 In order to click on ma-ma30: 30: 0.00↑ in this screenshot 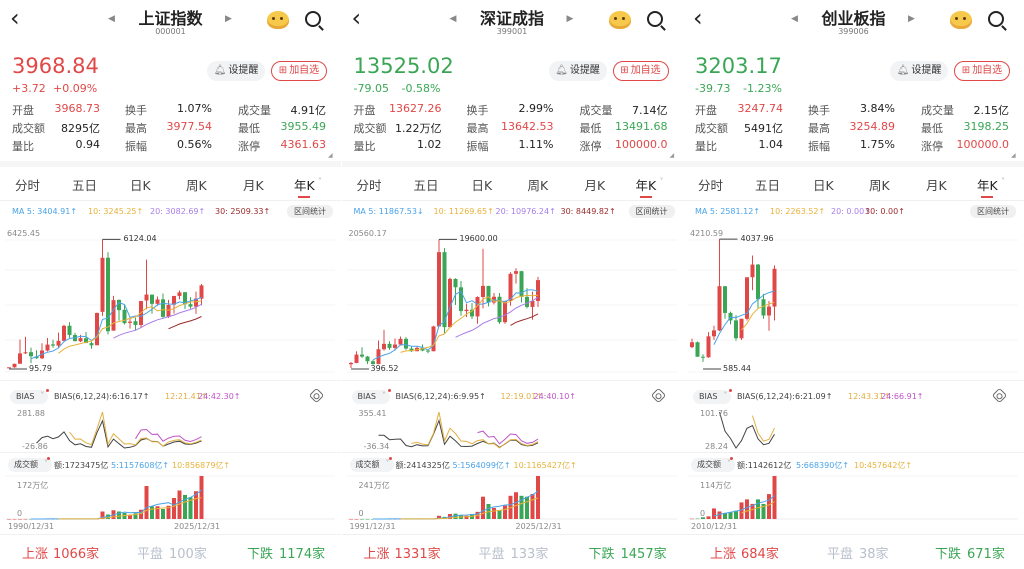, I will do `click(885, 211)`.